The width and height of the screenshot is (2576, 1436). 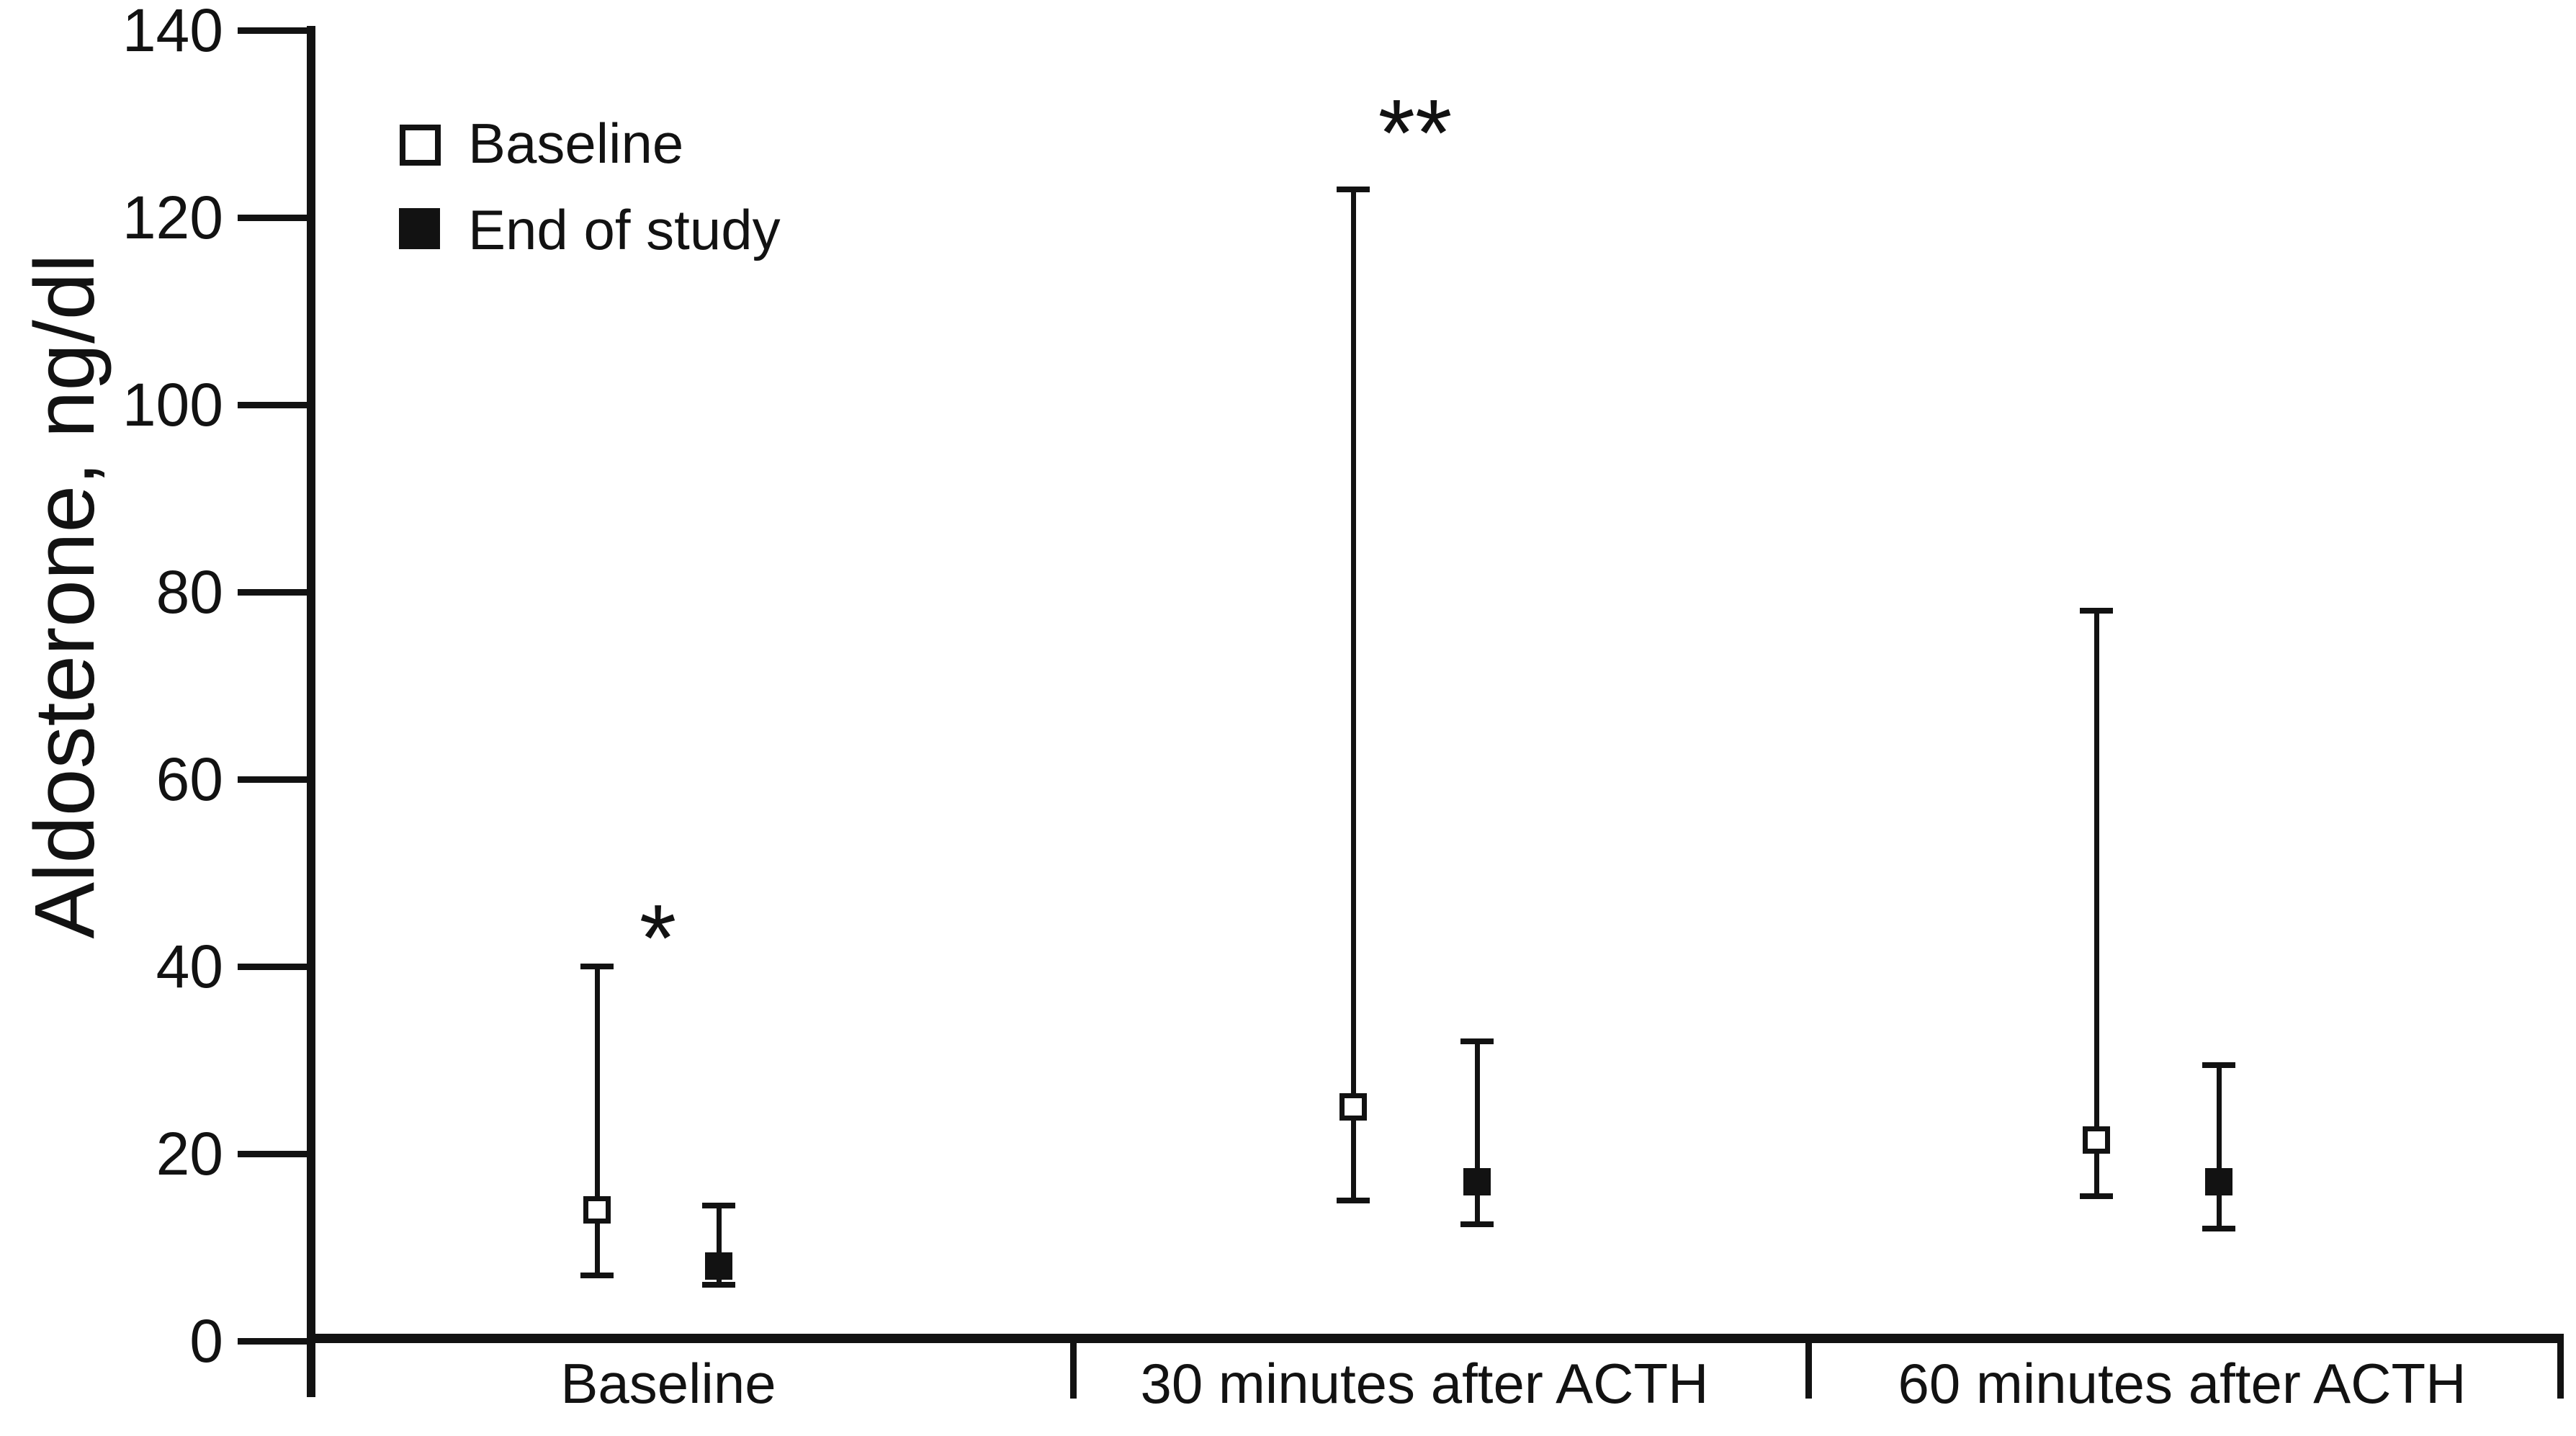 I want to click on y-tick-label-100: 100, so click(x=172, y=405).